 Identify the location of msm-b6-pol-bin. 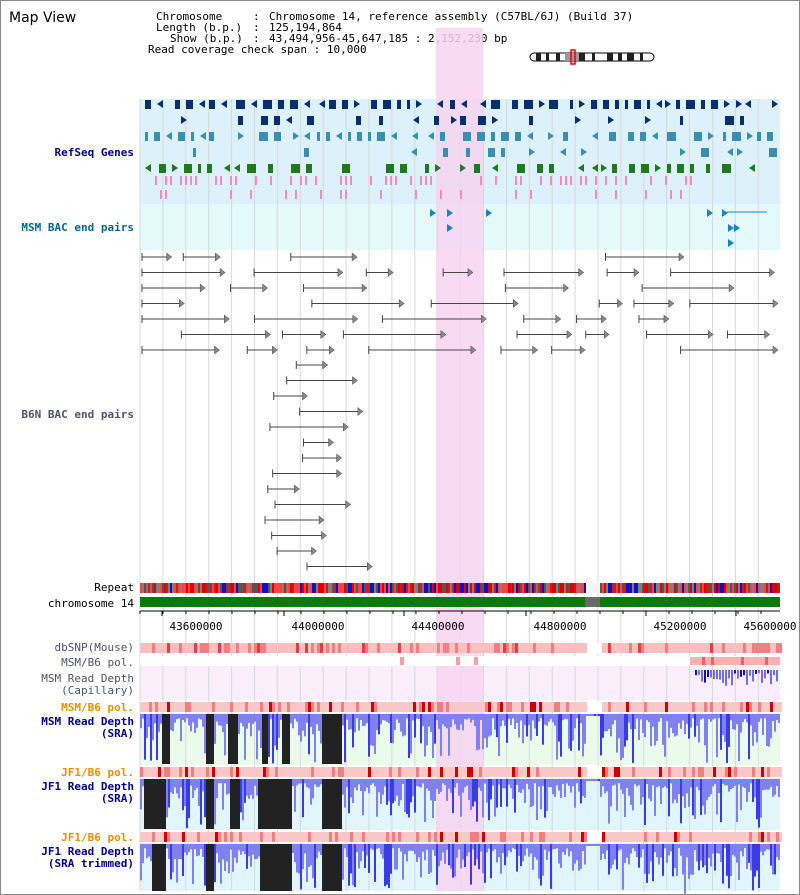
(739, 661).